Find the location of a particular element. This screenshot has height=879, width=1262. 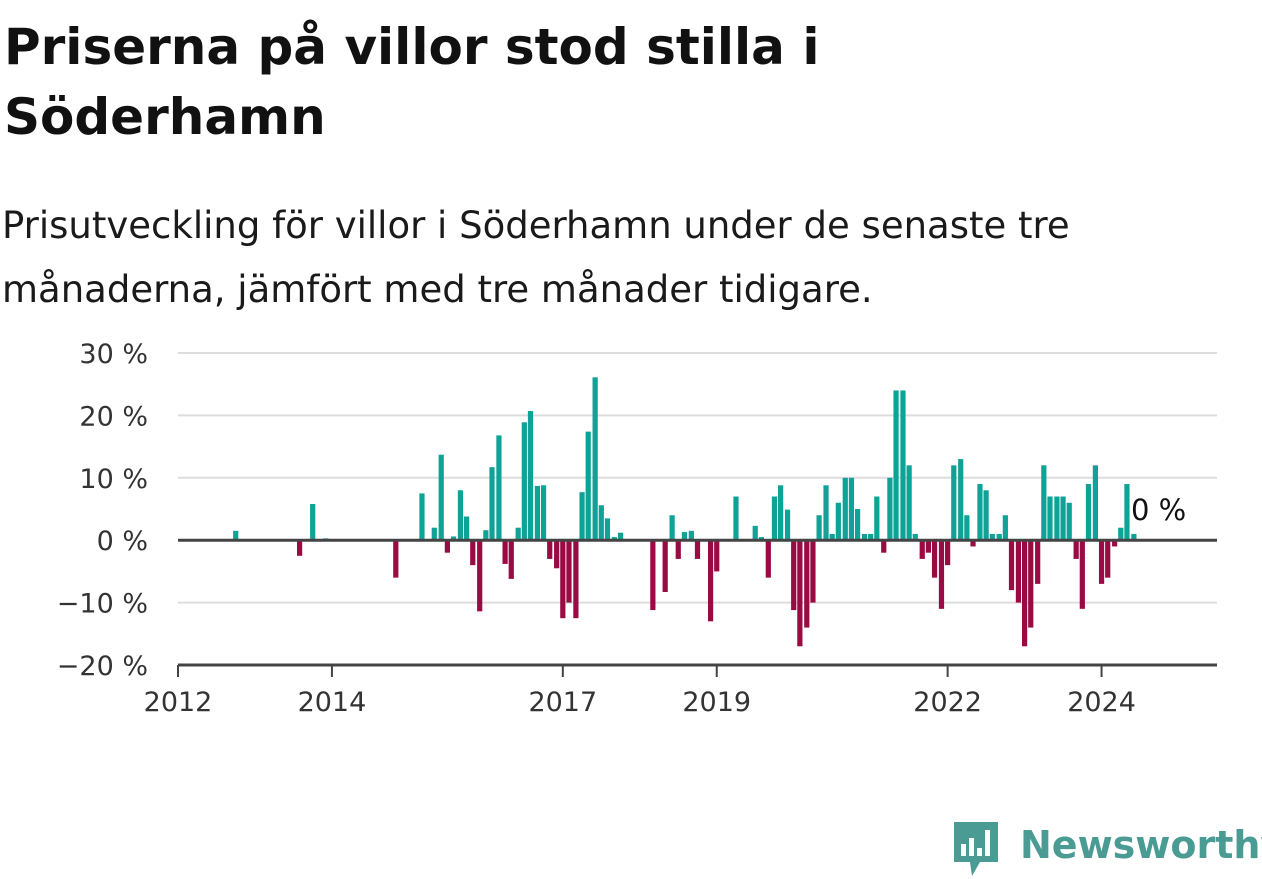

newsworthy-logo-icon is located at coordinates (976, 849).